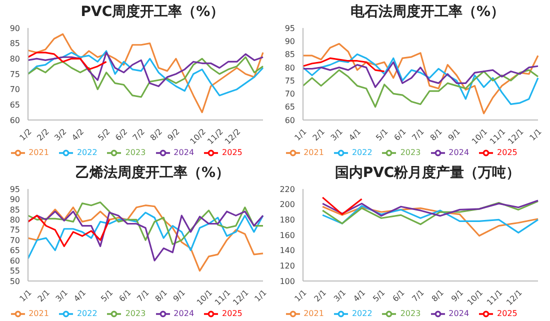 The height and width of the screenshot is (321, 550). I want to click on chart-title: 电石法周度开工率（%）, so click(427, 12).